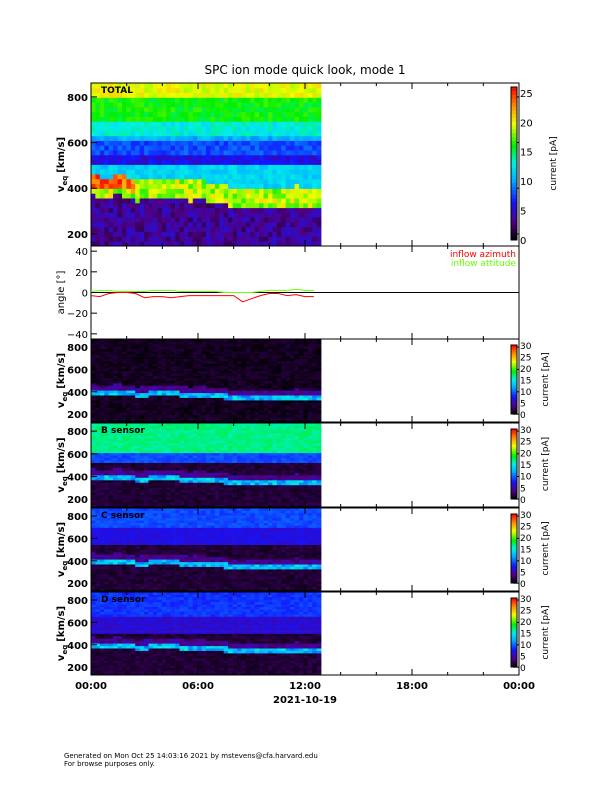  Describe the element at coordinates (77, 348) in the screenshot. I see `y-tick-label: 800` at that location.